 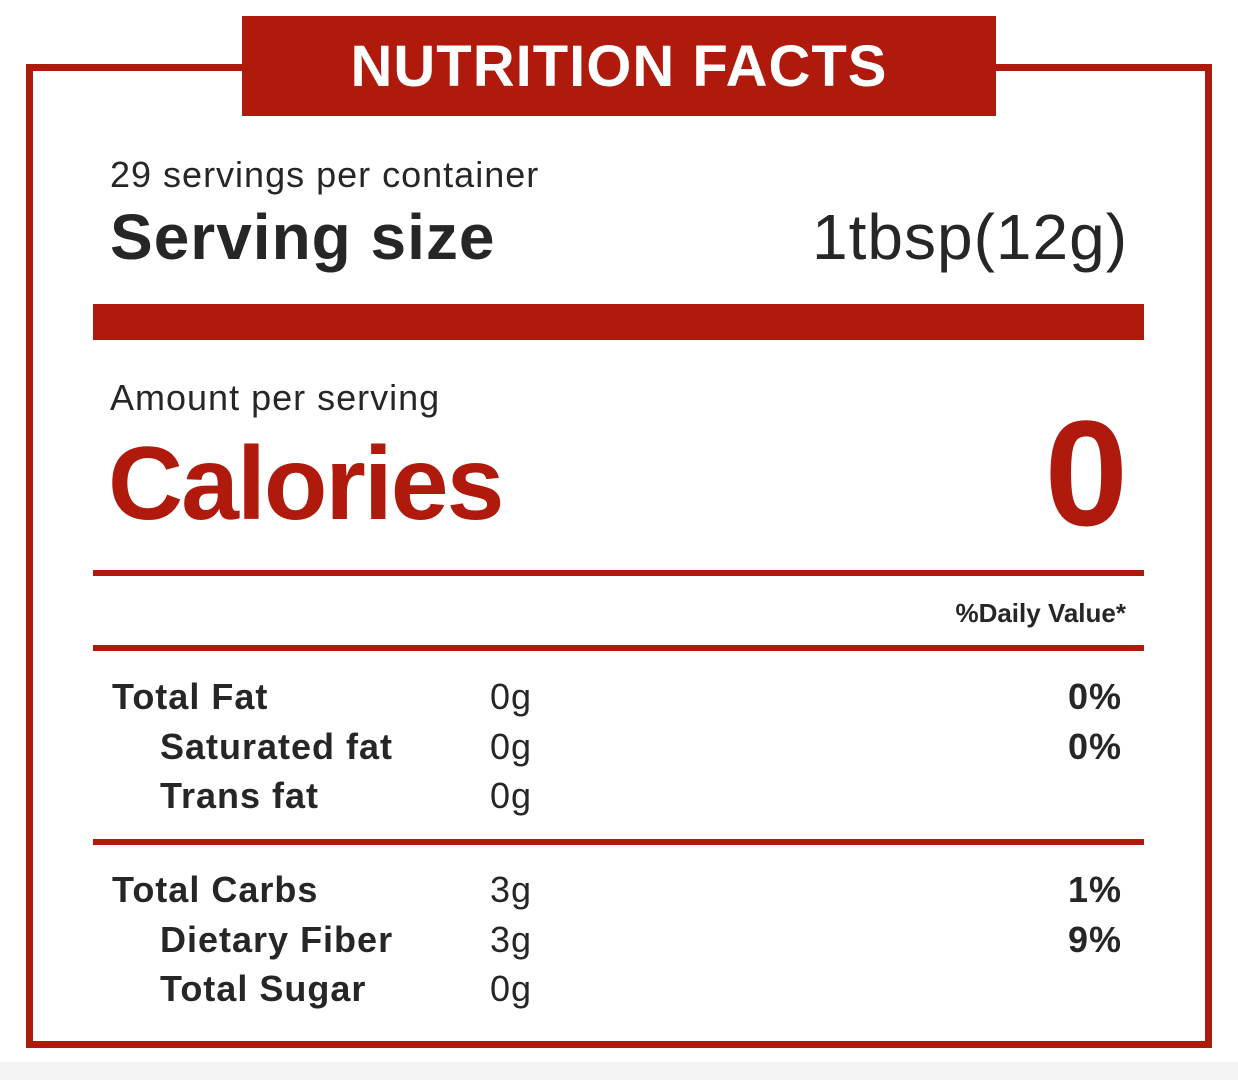 I want to click on nutrient-daily-value: 9%, so click(x=1094, y=939).